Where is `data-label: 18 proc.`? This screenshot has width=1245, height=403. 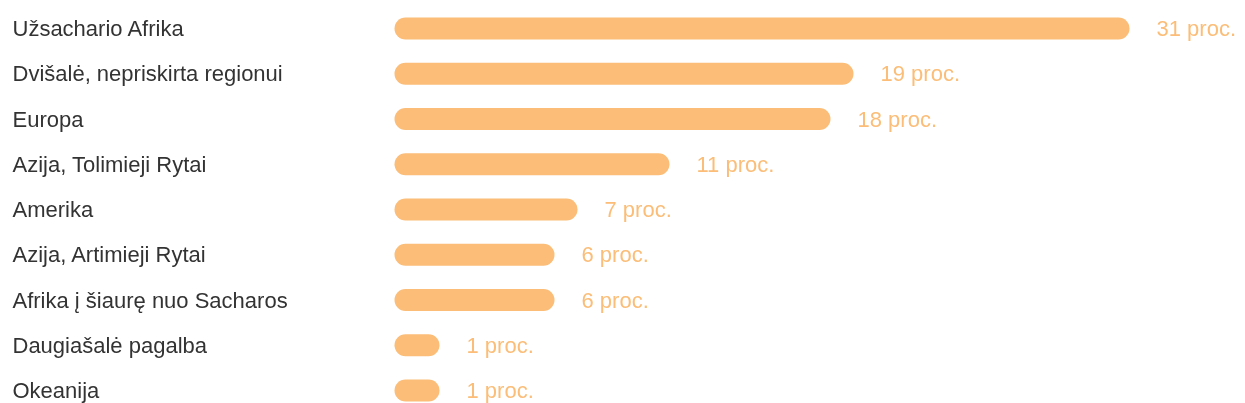 data-label: 18 proc. is located at coordinates (897, 119).